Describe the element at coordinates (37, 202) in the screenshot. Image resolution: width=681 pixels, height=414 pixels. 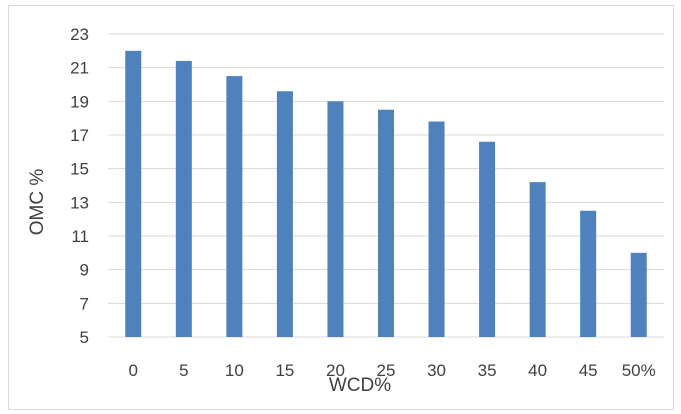
I see `y-axis-label: OMC %` at that location.